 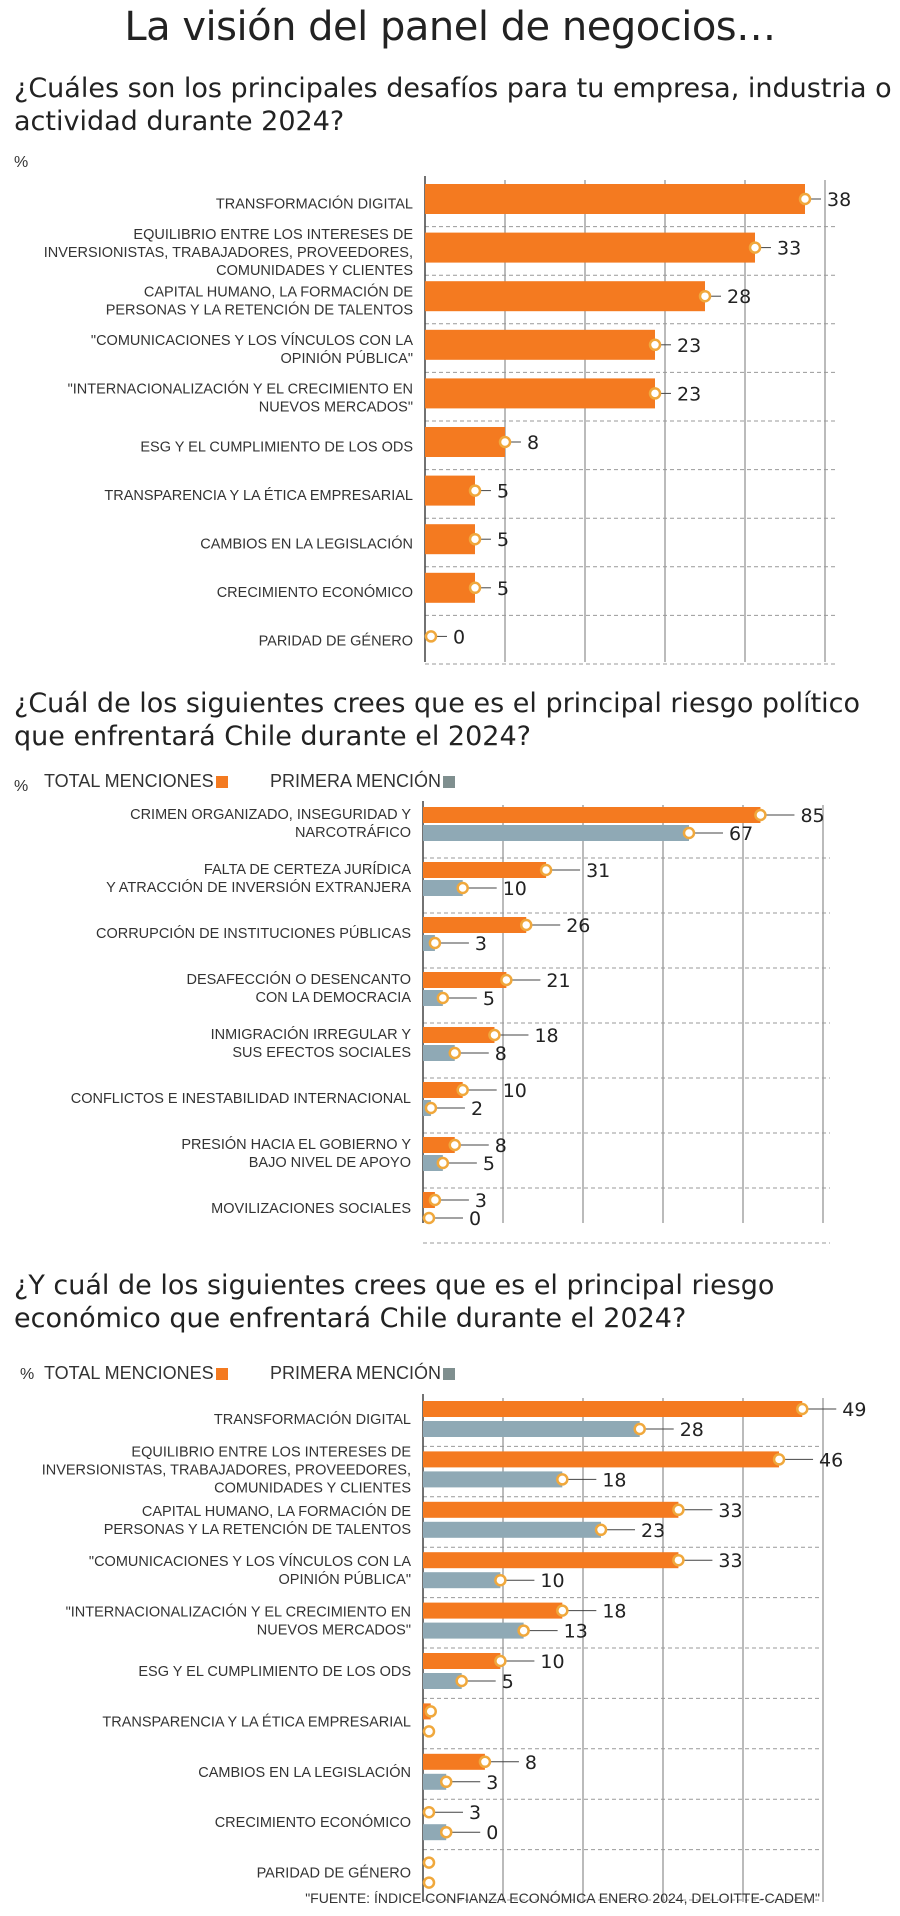 I want to click on chart1-category-label: TRANSPARENCIA Y LA ÉTICA EMPRESARIAL, so click(x=258, y=495).